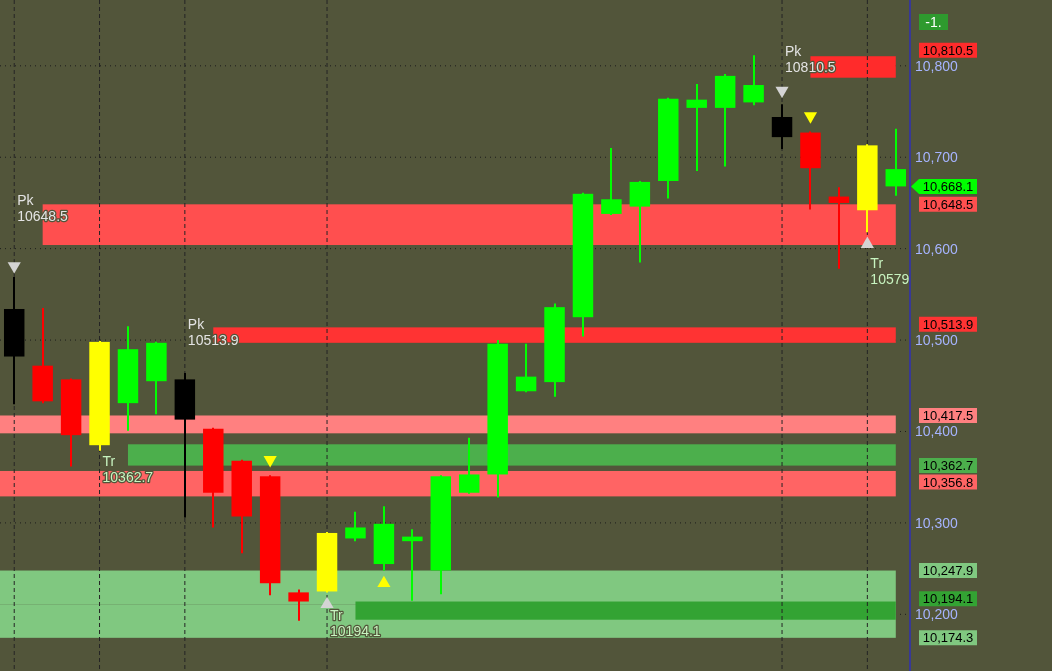 This screenshot has height=671, width=1052. What do you see at coordinates (937, 157) in the screenshot?
I see `y-tick-label: 10,700` at bounding box center [937, 157].